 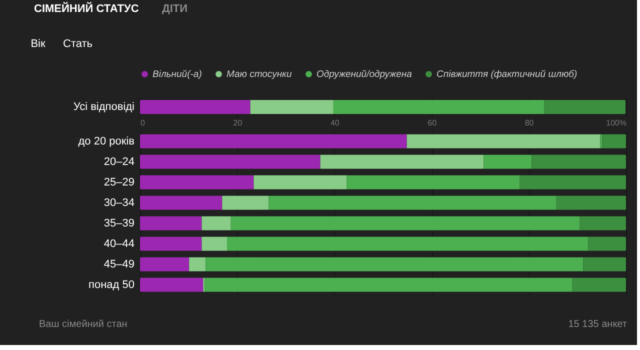 I want to click on x-tick-label: 0, so click(x=143, y=123).